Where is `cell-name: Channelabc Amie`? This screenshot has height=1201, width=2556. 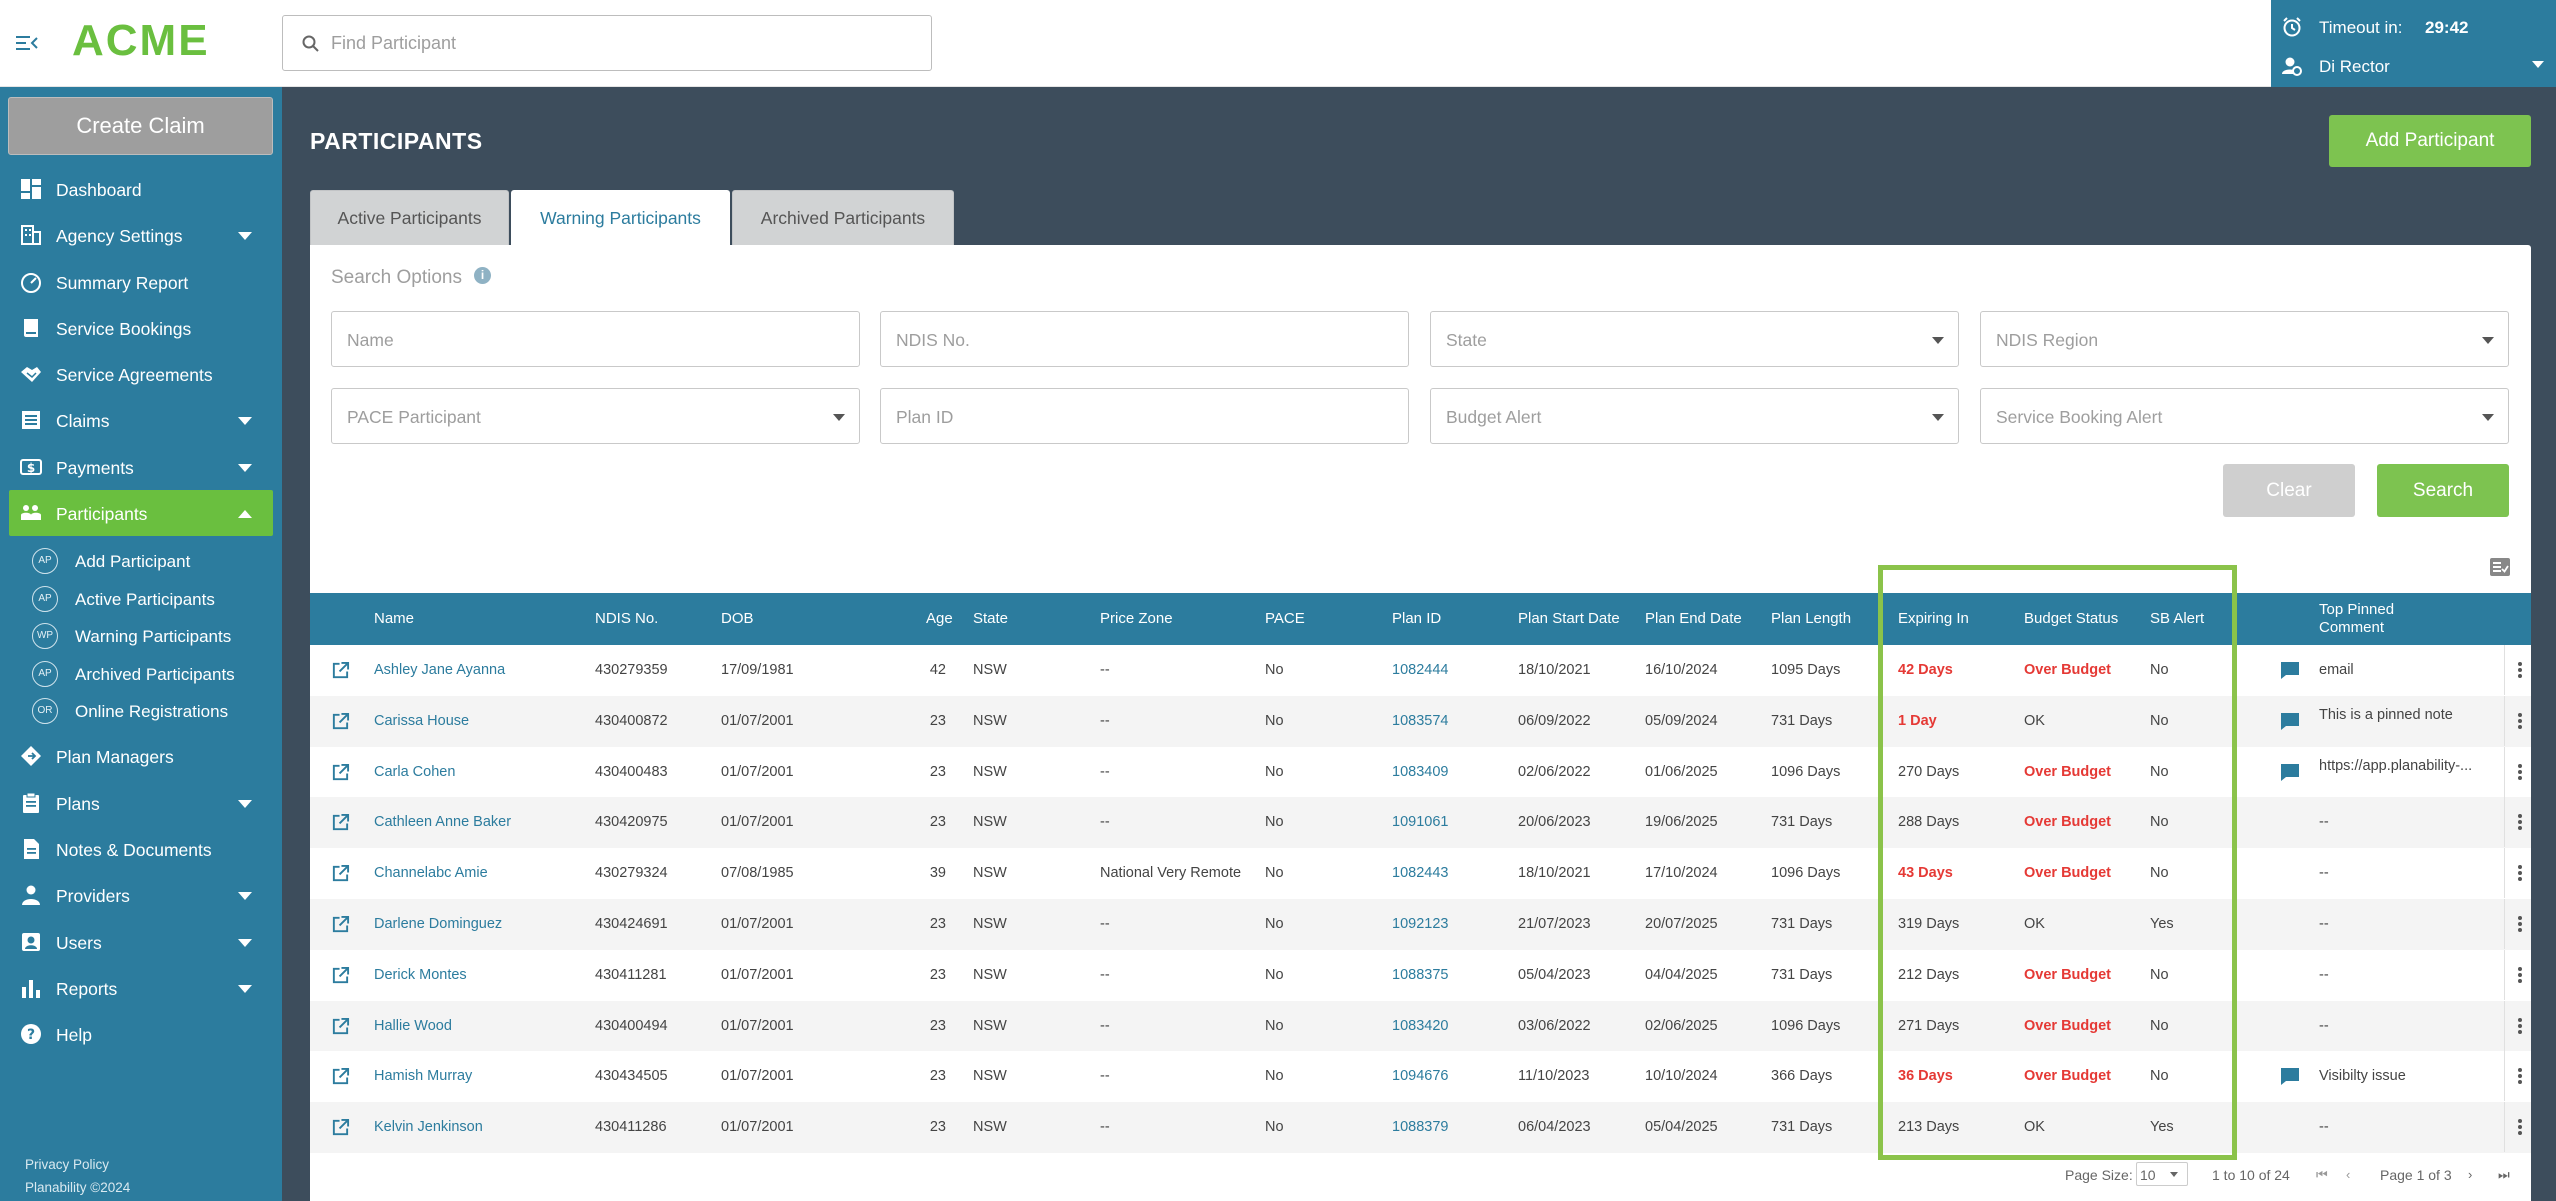
cell-name: Channelabc Amie is located at coordinates (431, 873).